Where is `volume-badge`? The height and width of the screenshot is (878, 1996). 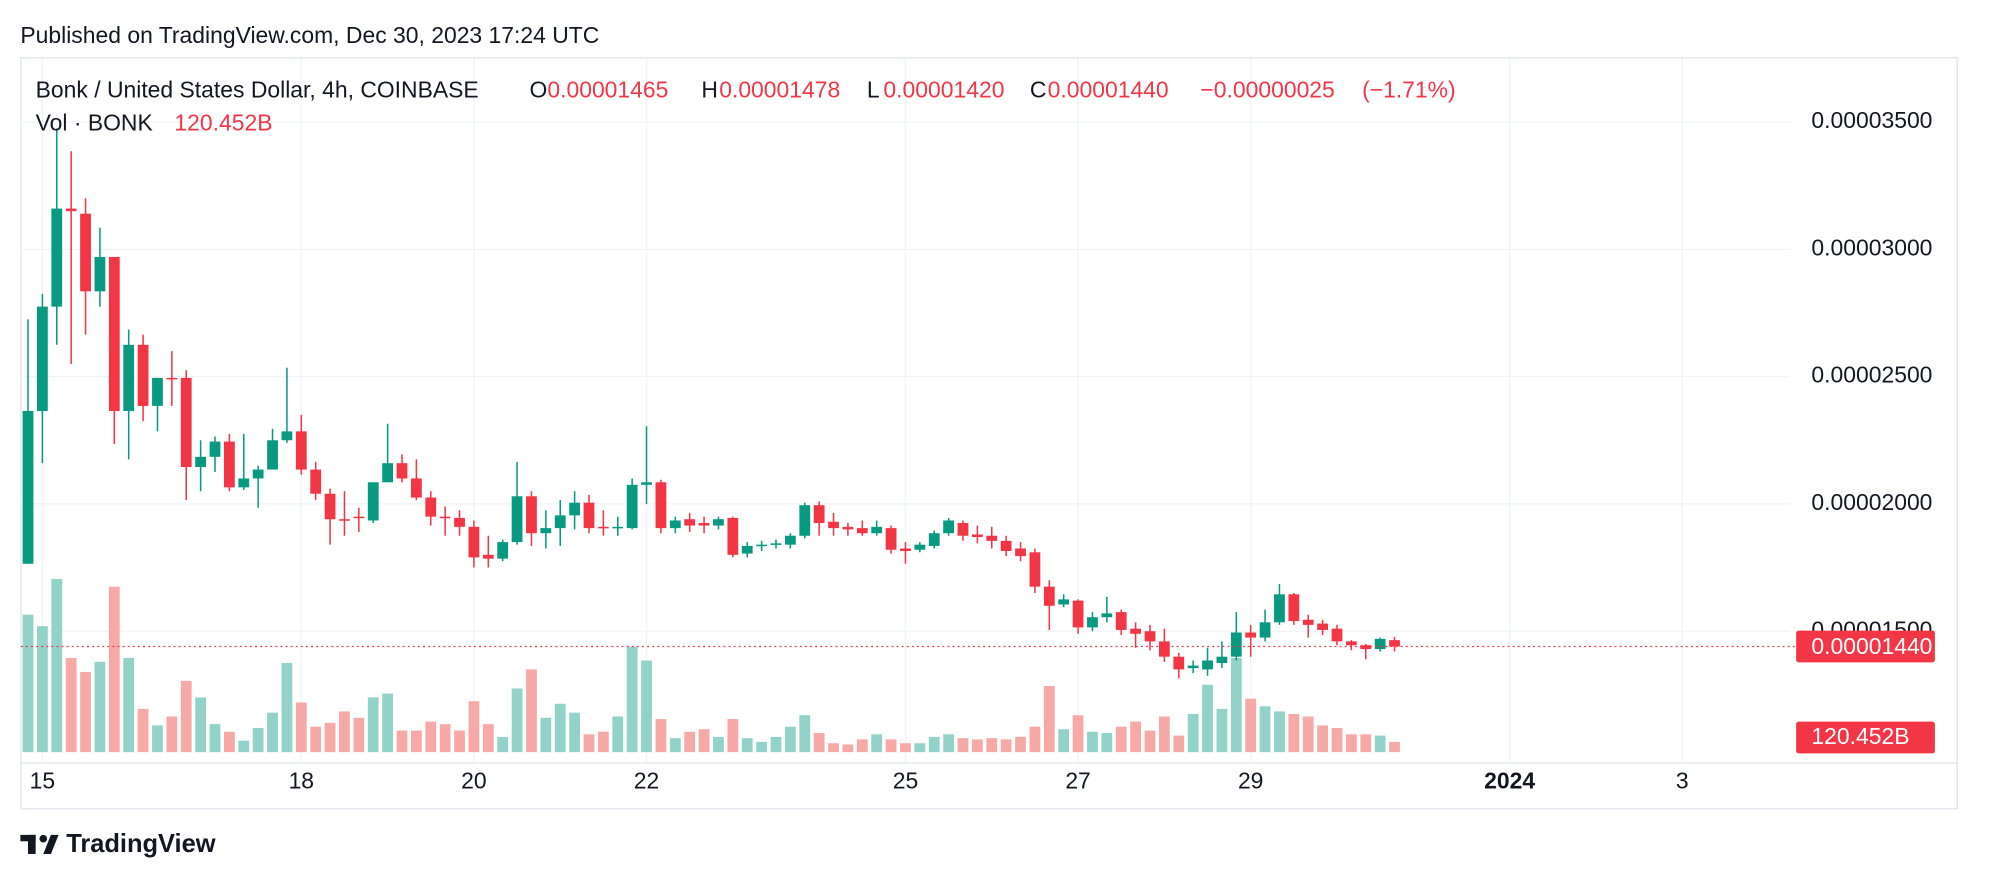 volume-badge is located at coordinates (1865, 737).